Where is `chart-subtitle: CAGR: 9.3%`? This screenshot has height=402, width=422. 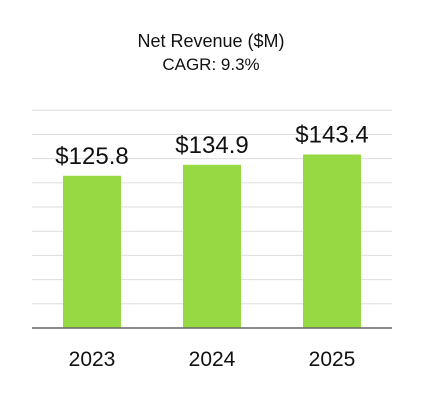 chart-subtitle: CAGR: 9.3% is located at coordinates (210, 64).